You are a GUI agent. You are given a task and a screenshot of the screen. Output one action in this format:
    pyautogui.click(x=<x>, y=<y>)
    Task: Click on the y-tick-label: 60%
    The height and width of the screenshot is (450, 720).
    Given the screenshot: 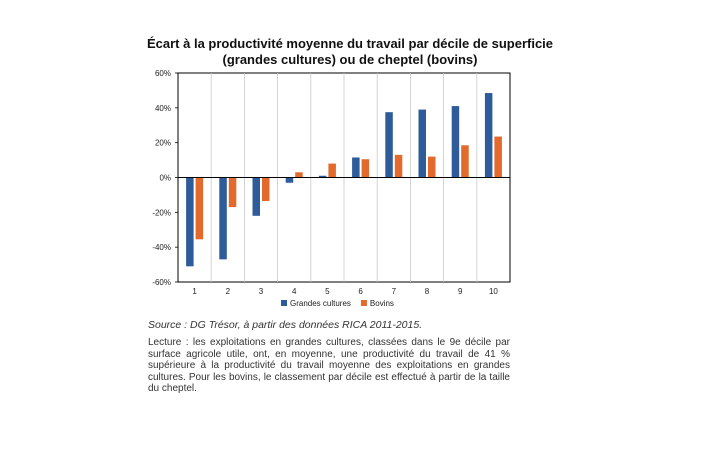 What is the action you would take?
    pyautogui.click(x=163, y=73)
    